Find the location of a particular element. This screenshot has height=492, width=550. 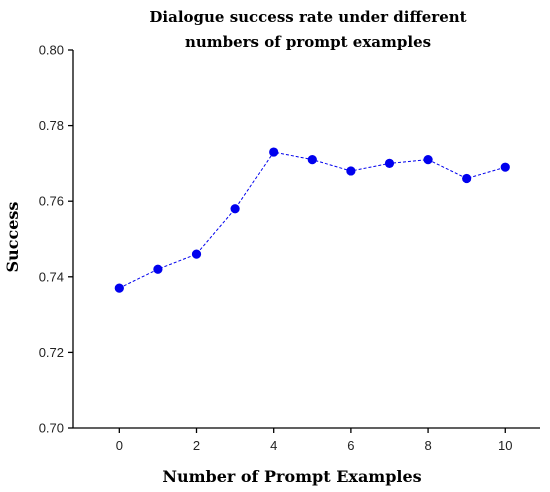

y-tick-label: 0.74 is located at coordinates (51, 276).